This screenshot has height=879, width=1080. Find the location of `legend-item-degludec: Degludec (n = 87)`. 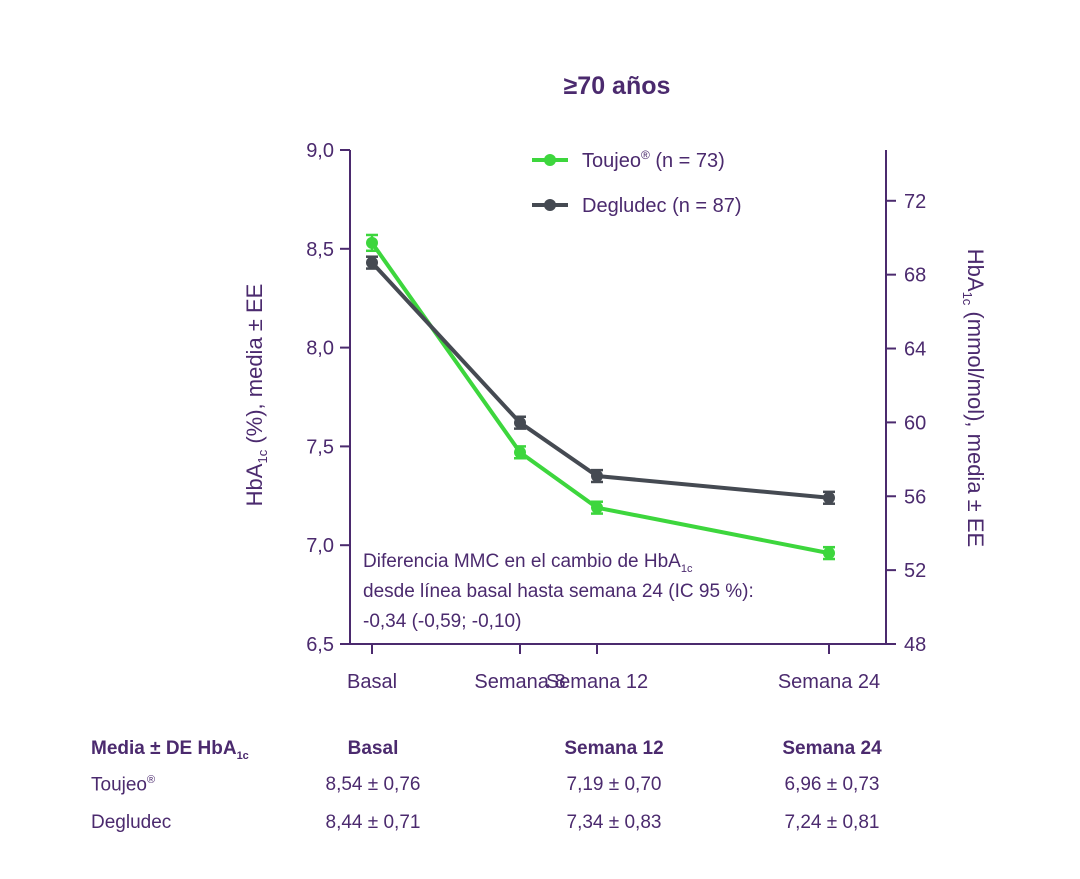

legend-item-degludec: Degludec (n = 87) is located at coordinates (637, 206).